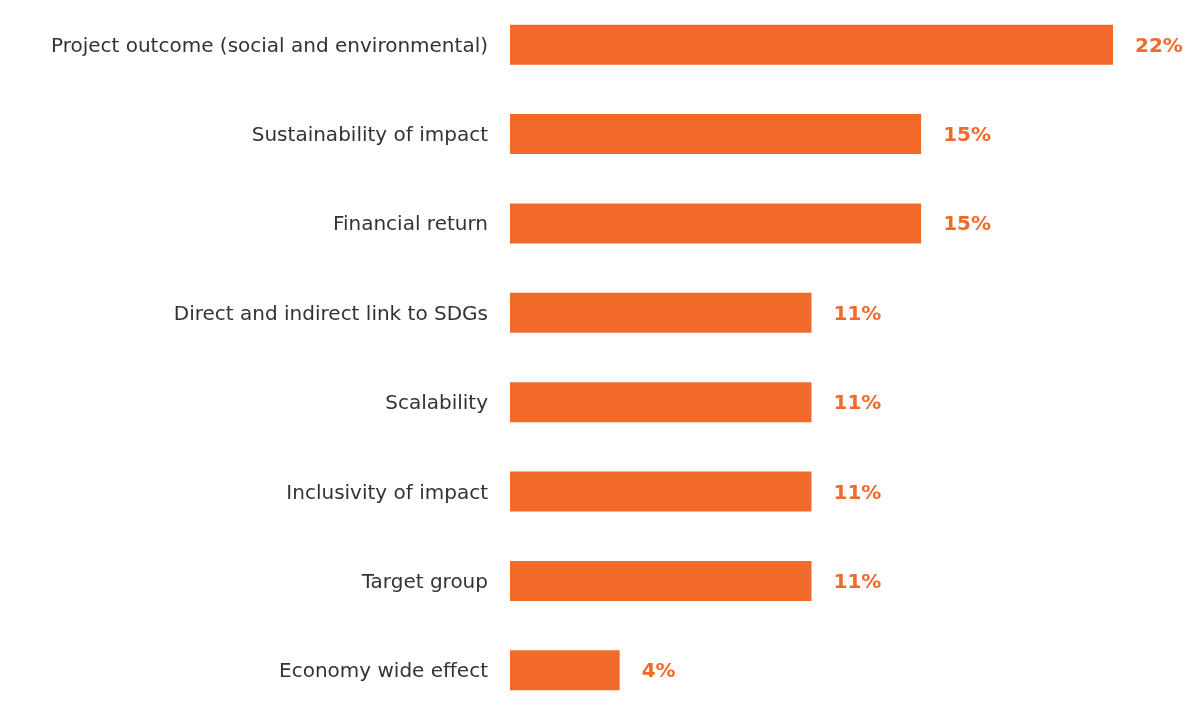  I want to click on y-tick-label: Economy wide effect, so click(384, 670).